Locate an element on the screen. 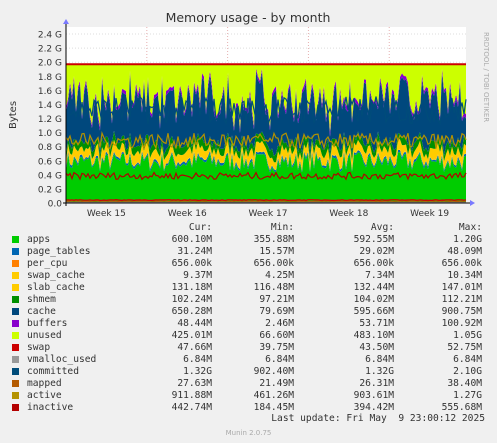 This screenshot has width=497, height=443. legend-min-value: 461.26M is located at coordinates (273, 395).